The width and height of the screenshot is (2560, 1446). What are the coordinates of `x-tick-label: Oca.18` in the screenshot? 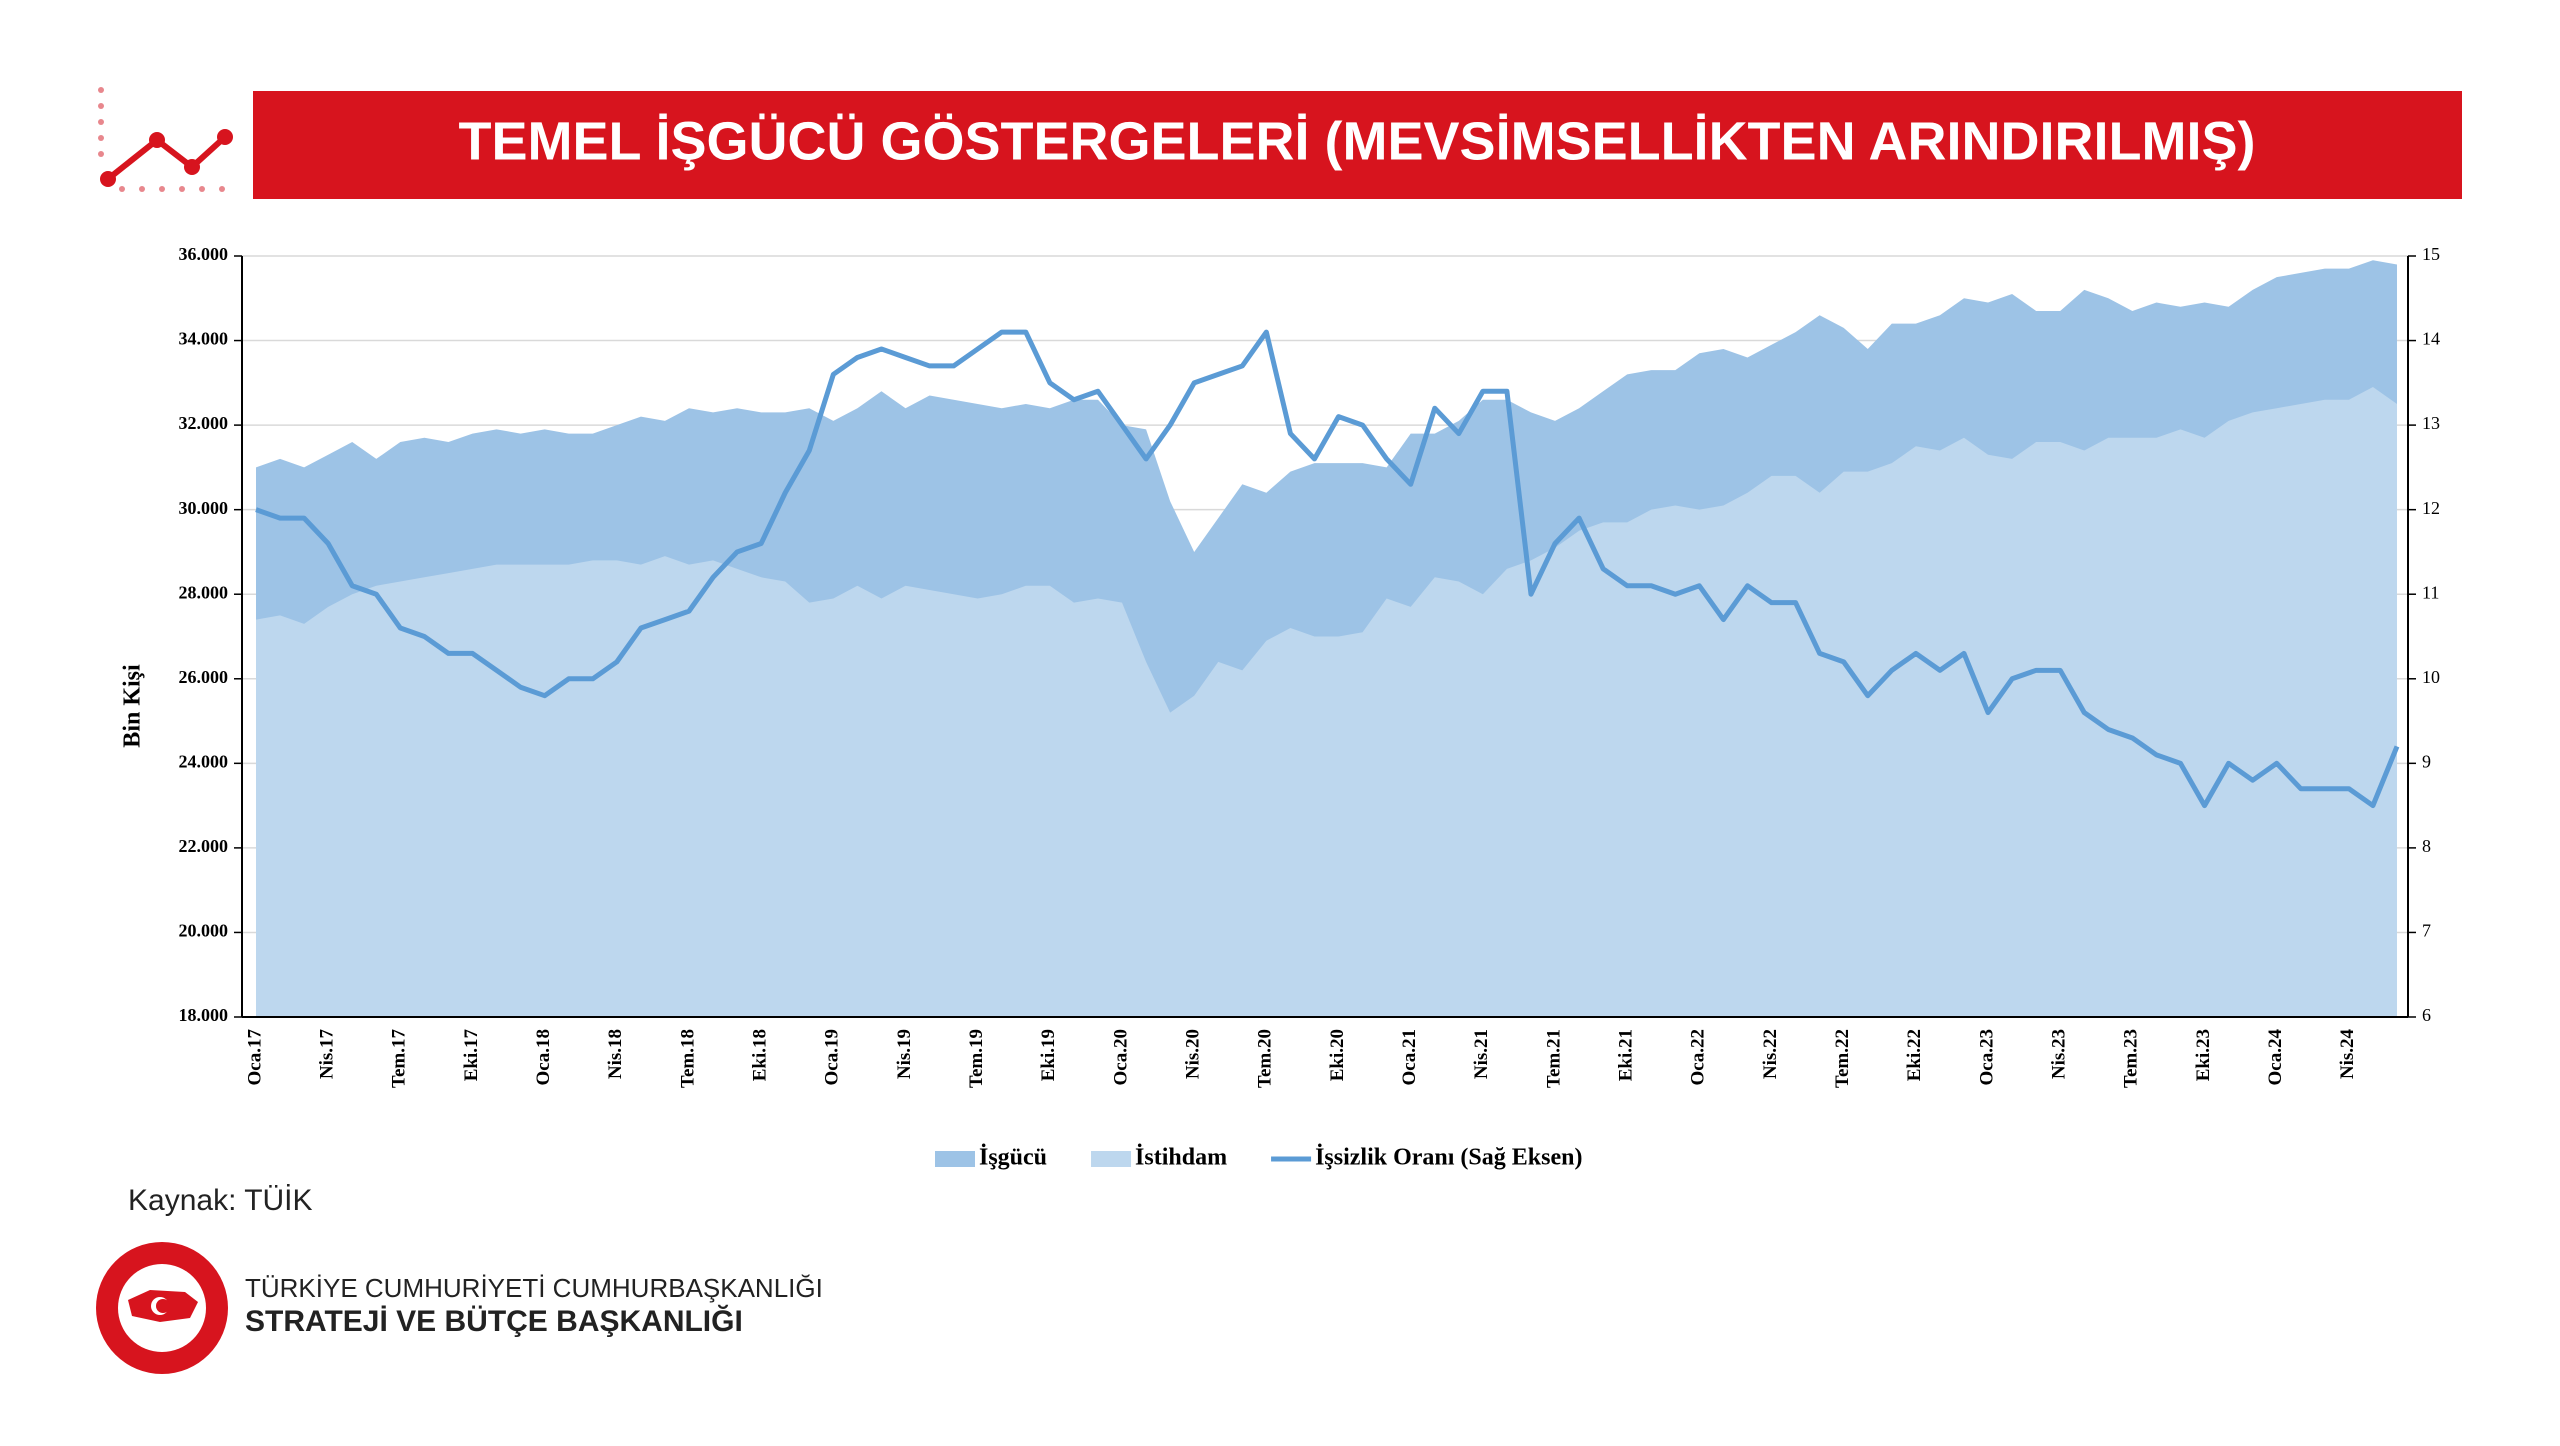 It's located at (543, 1057).